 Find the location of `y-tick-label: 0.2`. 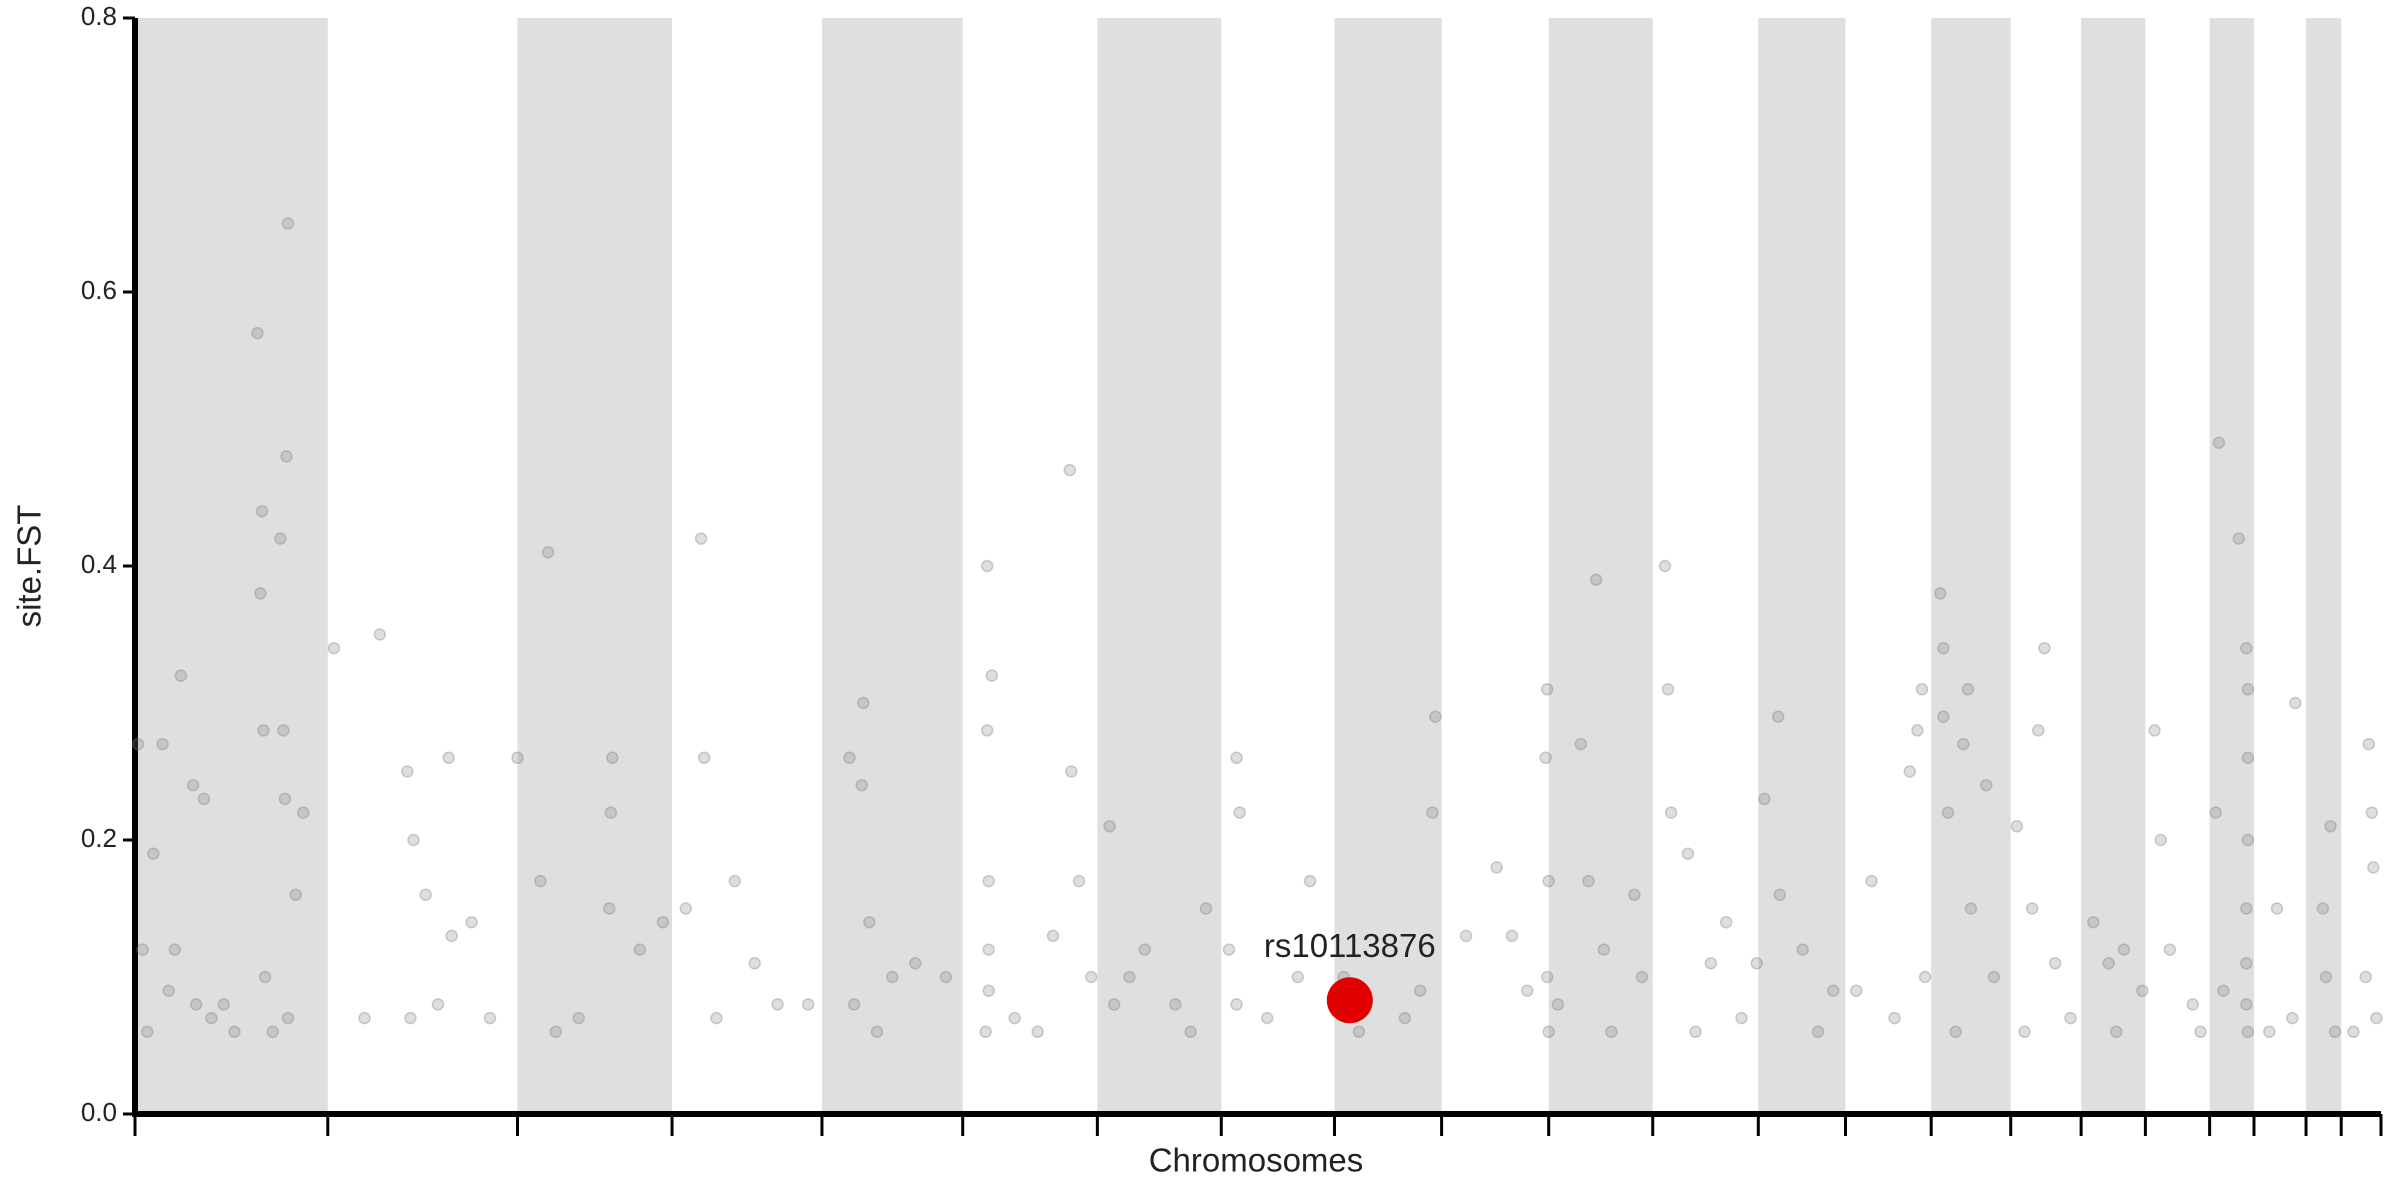

y-tick-label: 0.2 is located at coordinates (99, 838).